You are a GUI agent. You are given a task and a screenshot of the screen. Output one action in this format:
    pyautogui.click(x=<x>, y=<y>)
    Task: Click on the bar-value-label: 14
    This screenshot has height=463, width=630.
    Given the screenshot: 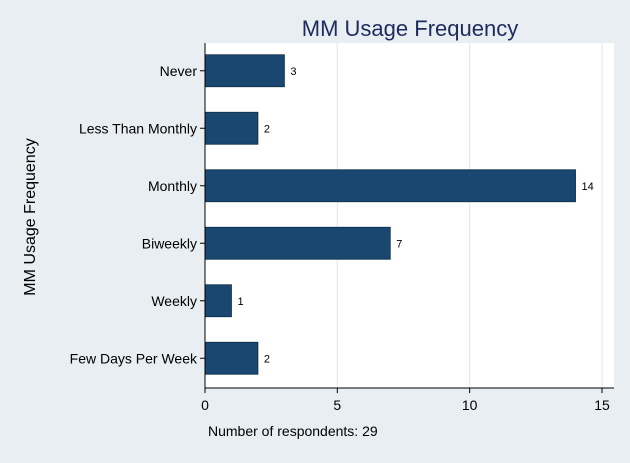 What is the action you would take?
    pyautogui.click(x=588, y=187)
    